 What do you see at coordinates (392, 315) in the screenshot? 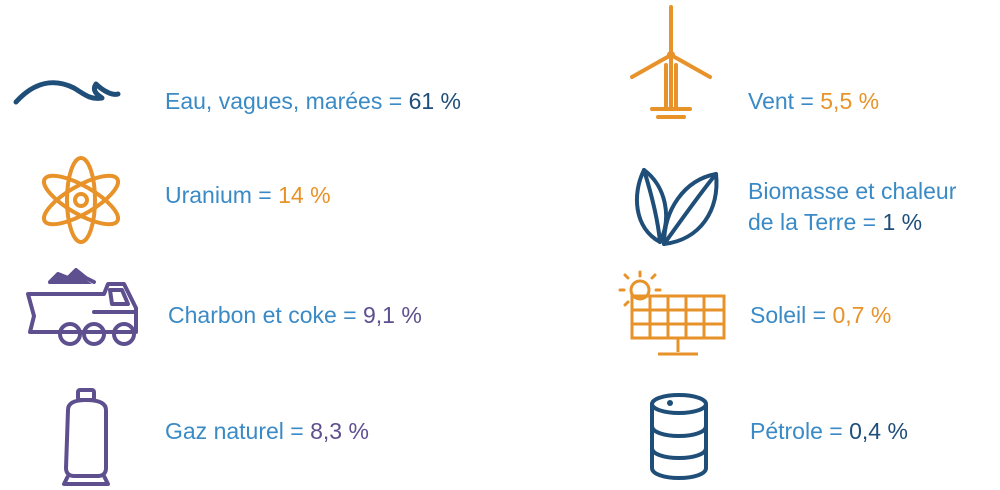
I see `source-value-coal: 9,1 %` at bounding box center [392, 315].